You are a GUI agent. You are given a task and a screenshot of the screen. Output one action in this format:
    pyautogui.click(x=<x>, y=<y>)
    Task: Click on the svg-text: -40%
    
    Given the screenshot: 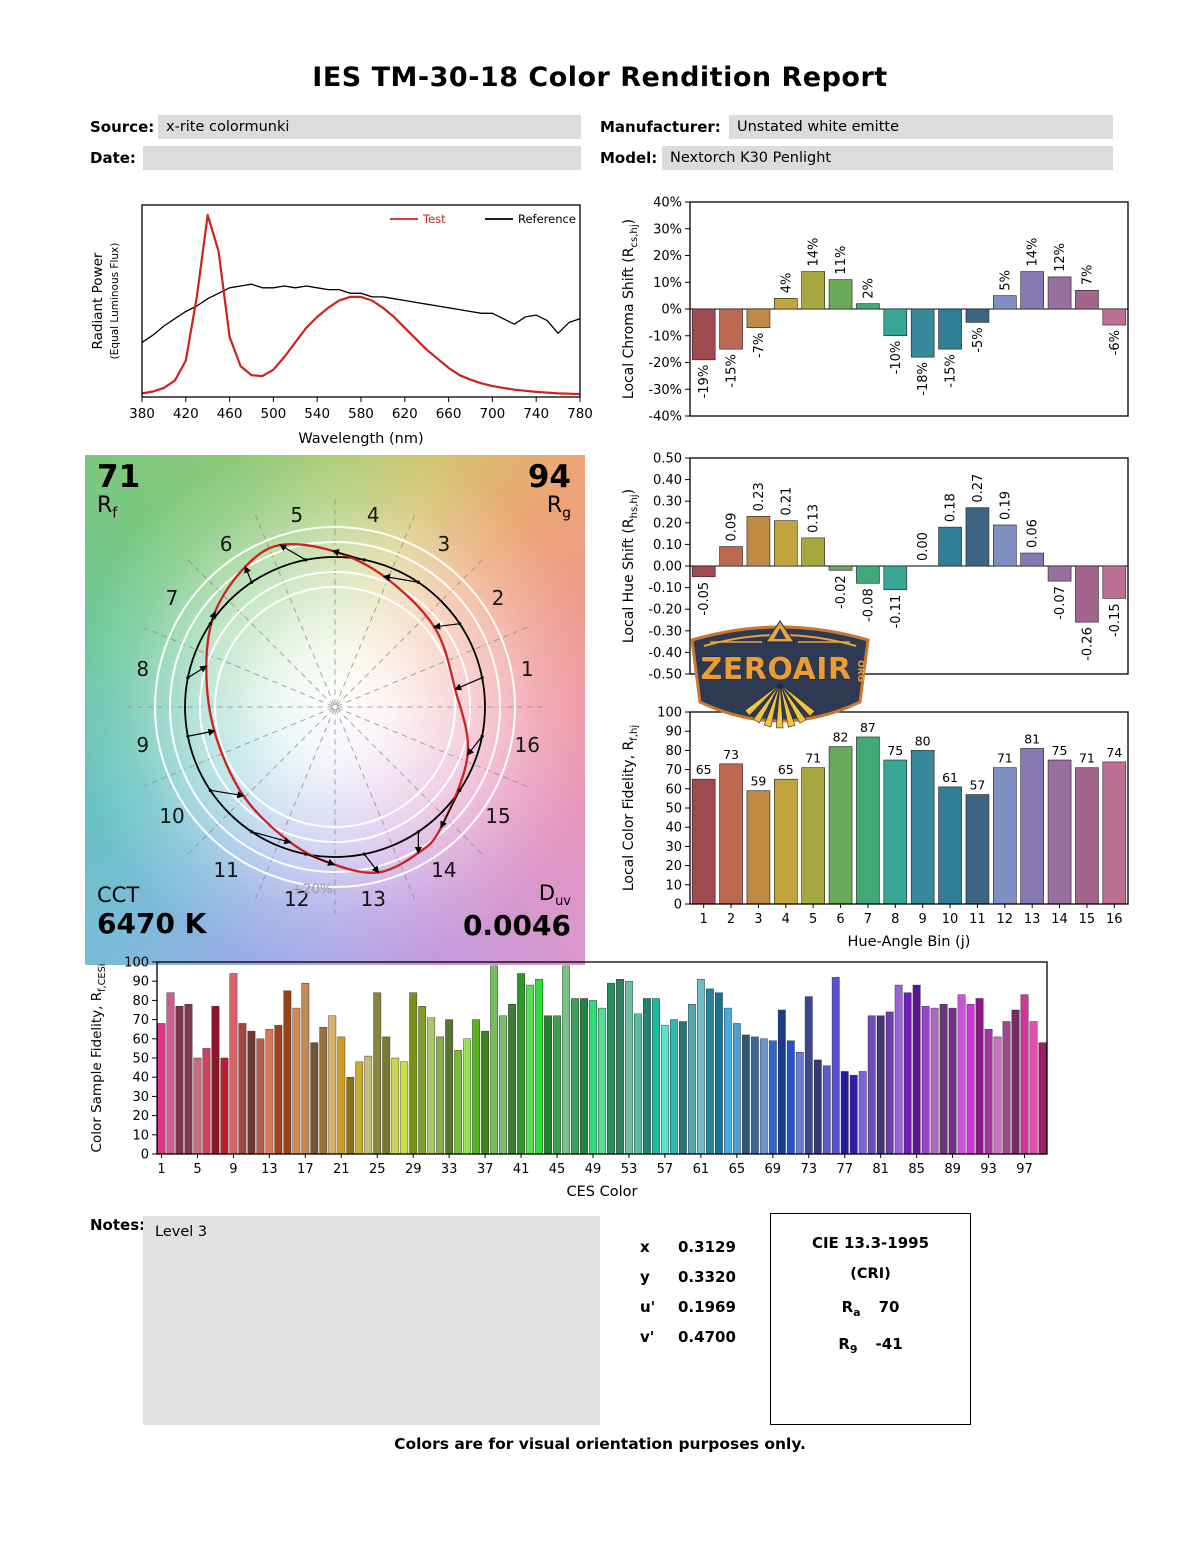 What is the action you would take?
    pyautogui.click(x=665, y=417)
    